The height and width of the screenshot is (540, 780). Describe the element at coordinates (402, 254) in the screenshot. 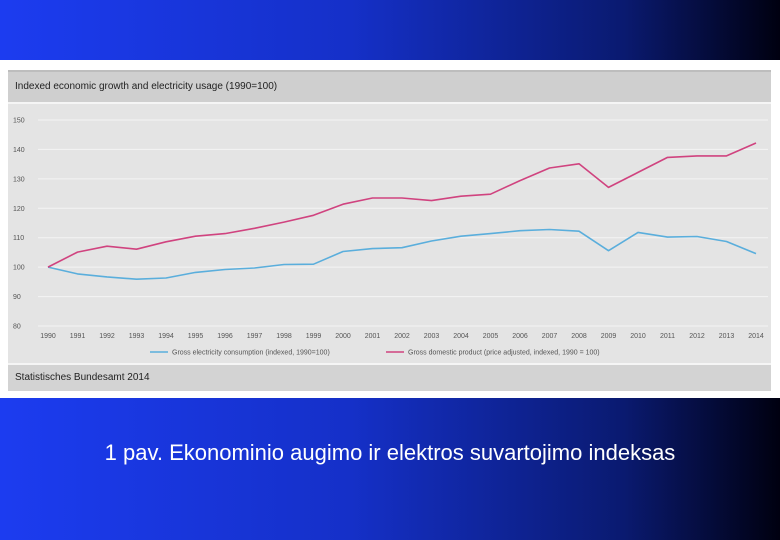

I see `series-line-electricity` at that location.